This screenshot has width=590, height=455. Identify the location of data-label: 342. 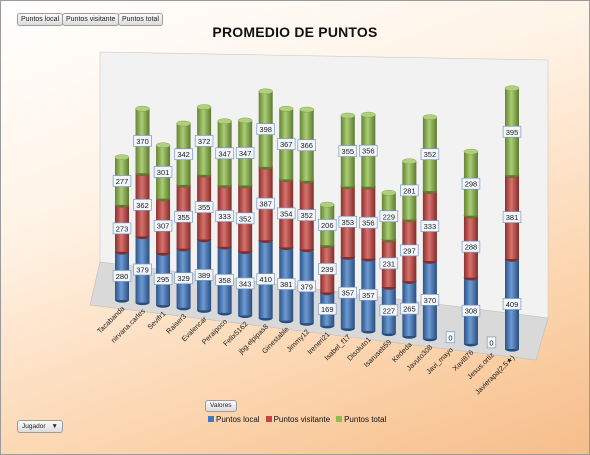
(183, 154).